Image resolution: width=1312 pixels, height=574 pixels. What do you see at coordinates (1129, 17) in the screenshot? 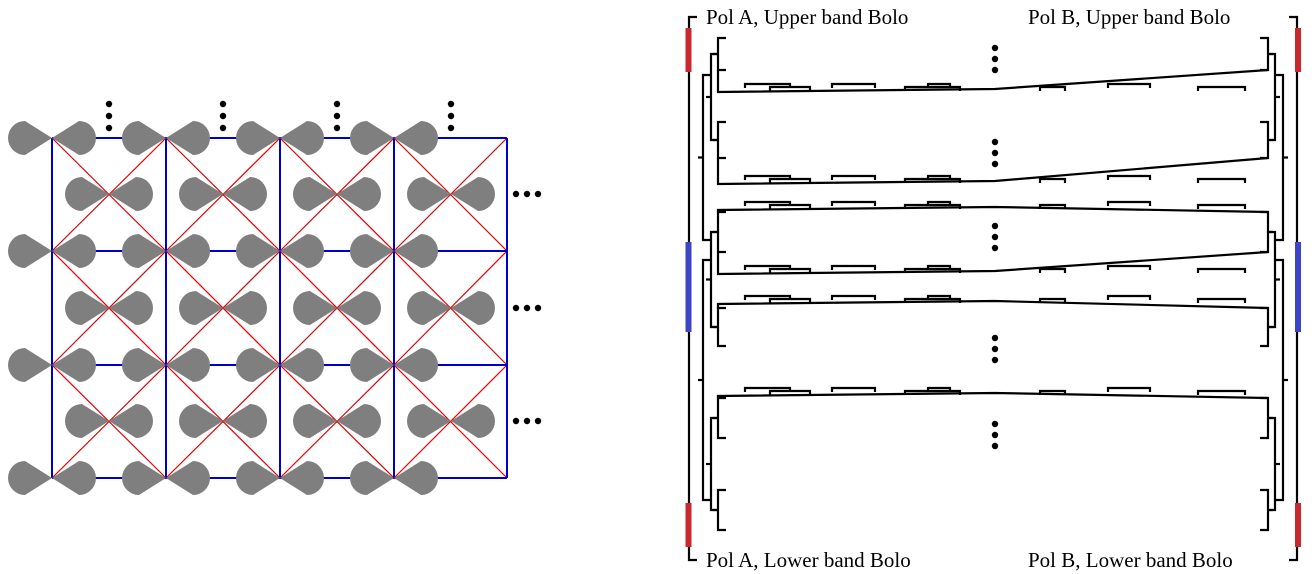
I see `label-pol-b-upper: Pol B, Upper band Bolo` at bounding box center [1129, 17].